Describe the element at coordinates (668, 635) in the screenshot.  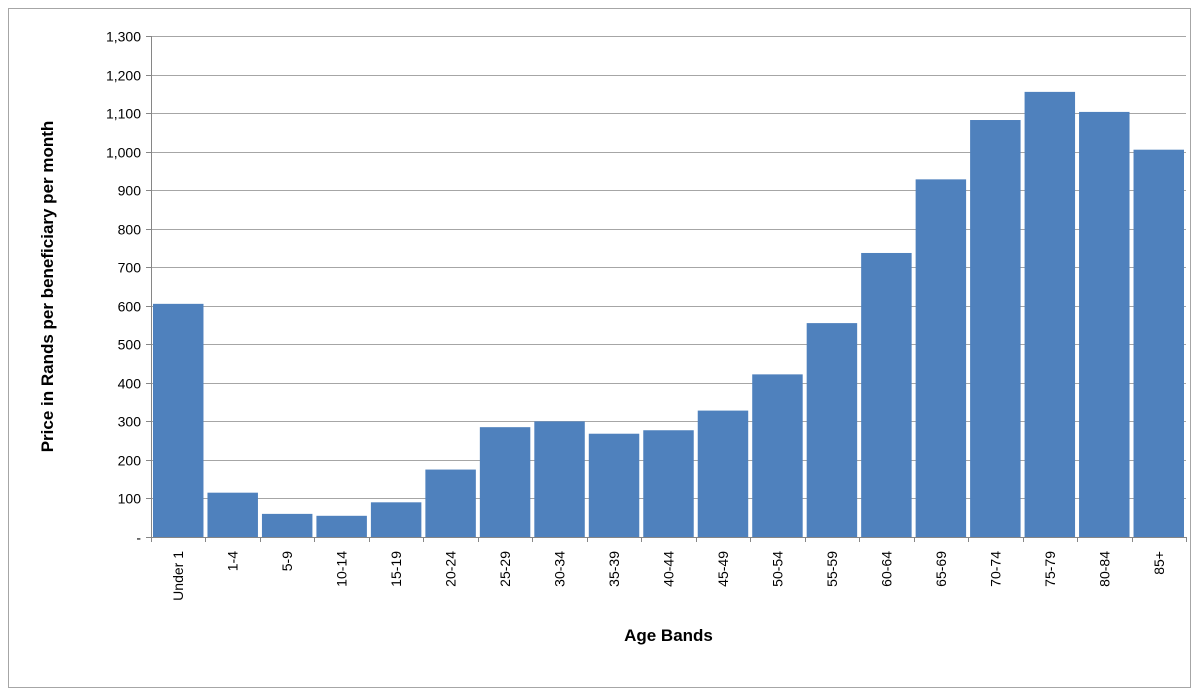
I see `x-axis-title: Age Bands` at that location.